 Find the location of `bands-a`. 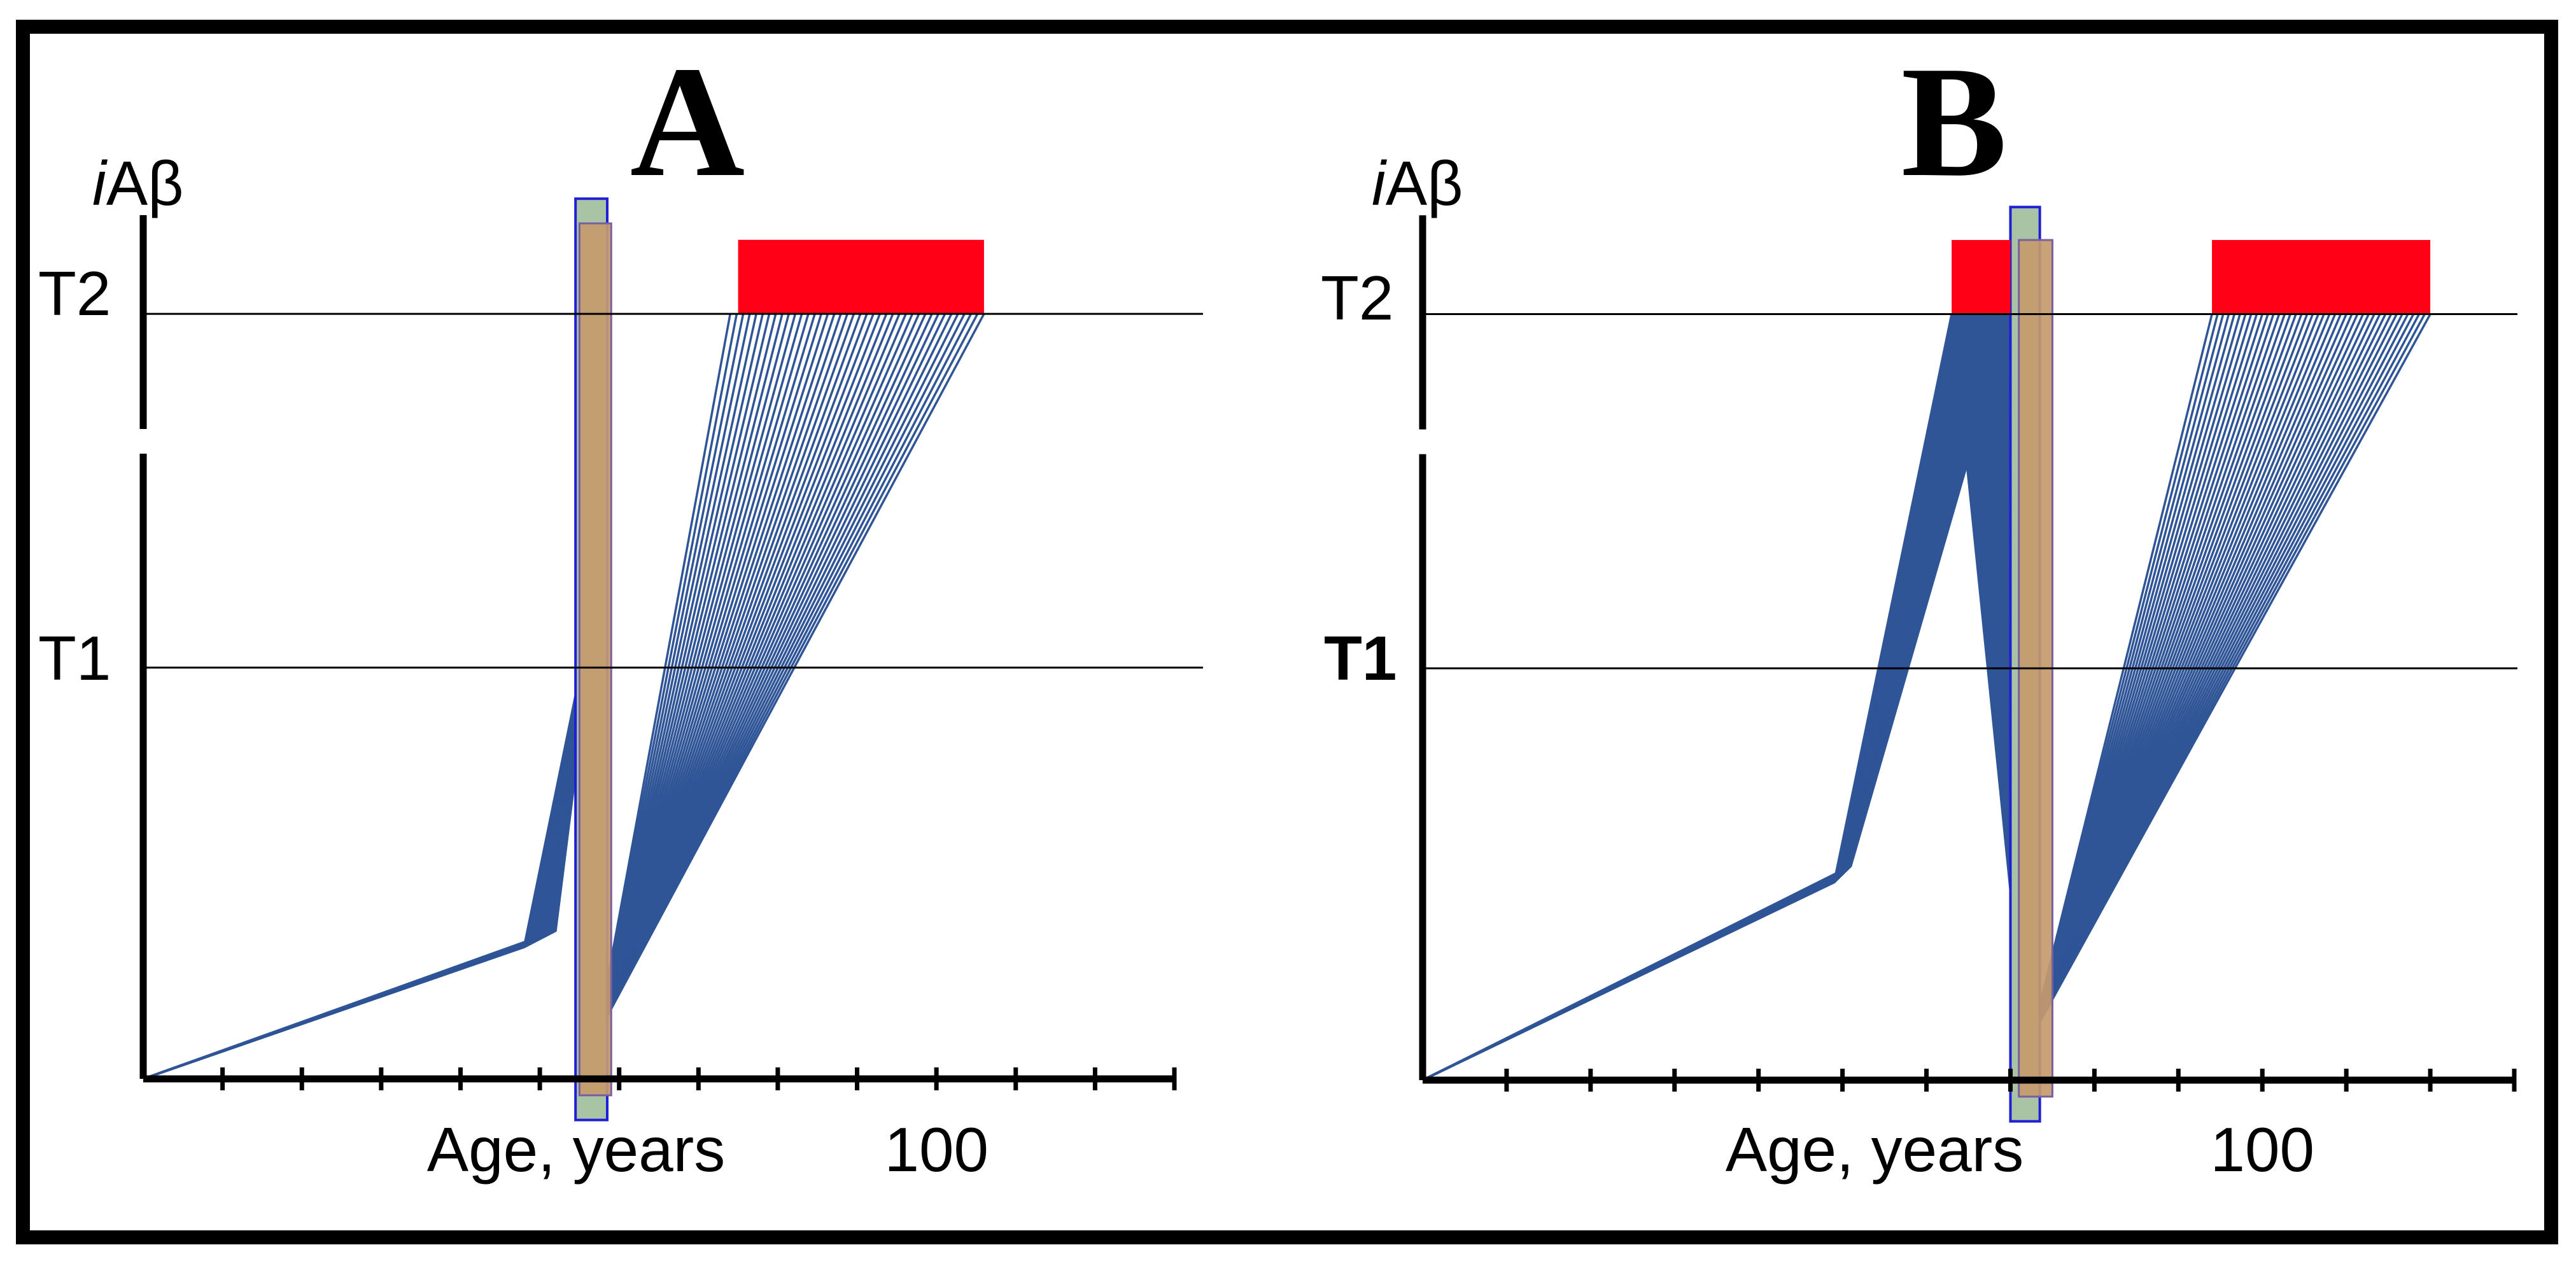

bands-a is located at coordinates (593, 659).